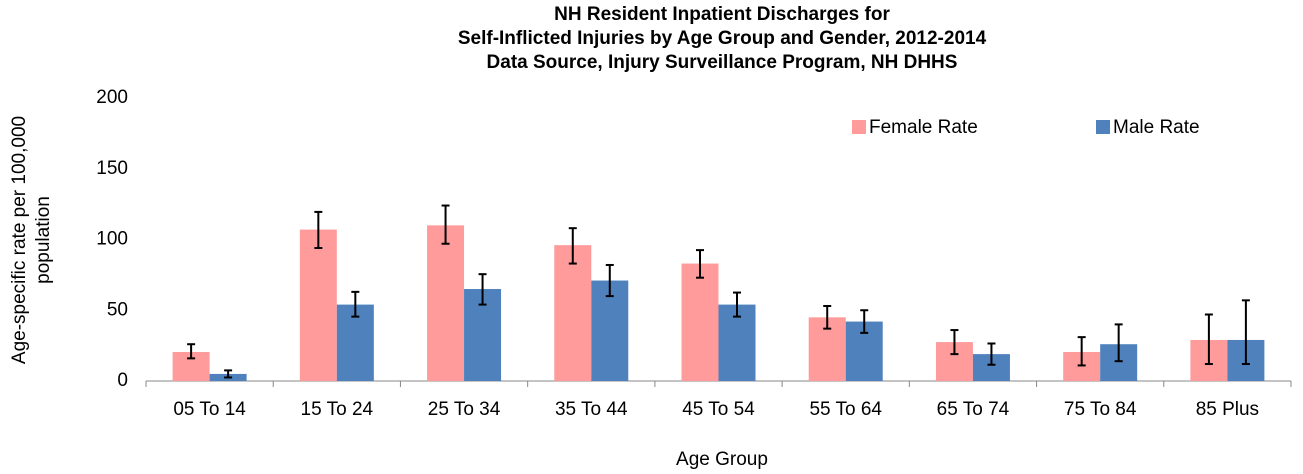 Image resolution: width=1303 pixels, height=474 pixels. What do you see at coordinates (718, 409) in the screenshot?
I see `x-tick-label: 45 To 54` at bounding box center [718, 409].